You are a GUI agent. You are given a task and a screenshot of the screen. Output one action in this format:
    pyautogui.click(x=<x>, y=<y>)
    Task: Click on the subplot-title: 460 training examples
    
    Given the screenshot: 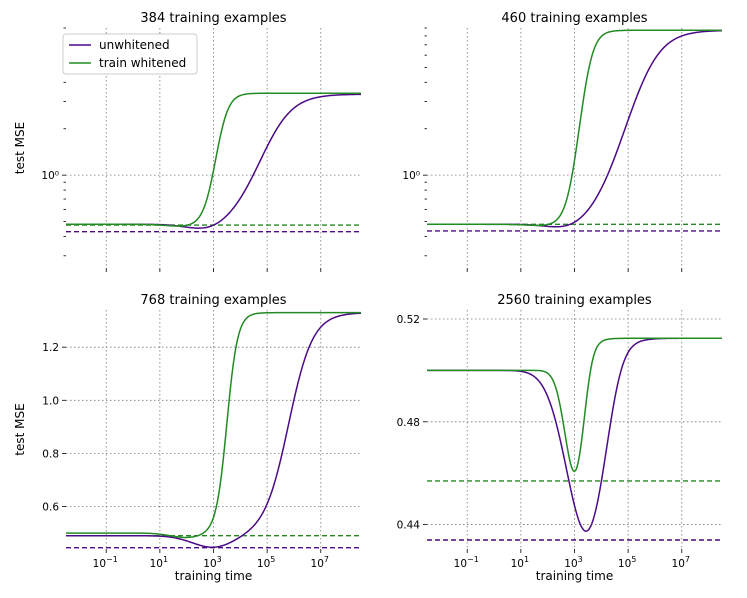 What is the action you would take?
    pyautogui.click(x=574, y=18)
    